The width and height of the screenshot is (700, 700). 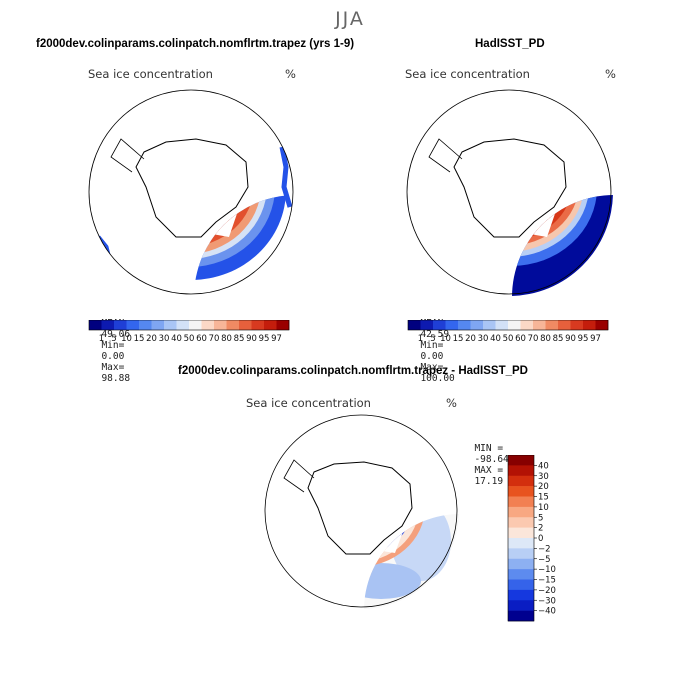 What do you see at coordinates (151, 339) in the screenshot?
I see `model-colorbar-tick-label: 20` at bounding box center [151, 339].